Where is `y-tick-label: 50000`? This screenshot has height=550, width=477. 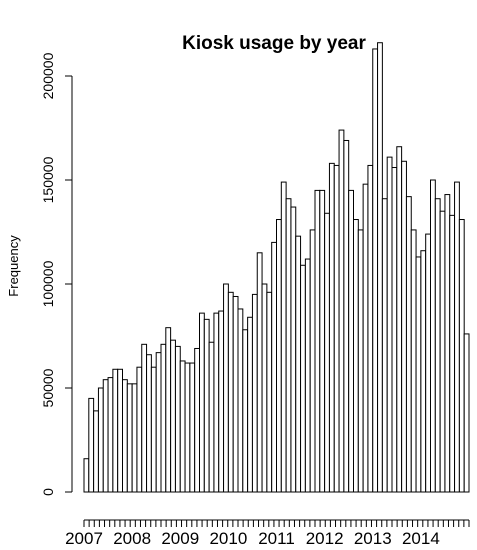 y-tick-label: 50000 is located at coordinates (48, 387).